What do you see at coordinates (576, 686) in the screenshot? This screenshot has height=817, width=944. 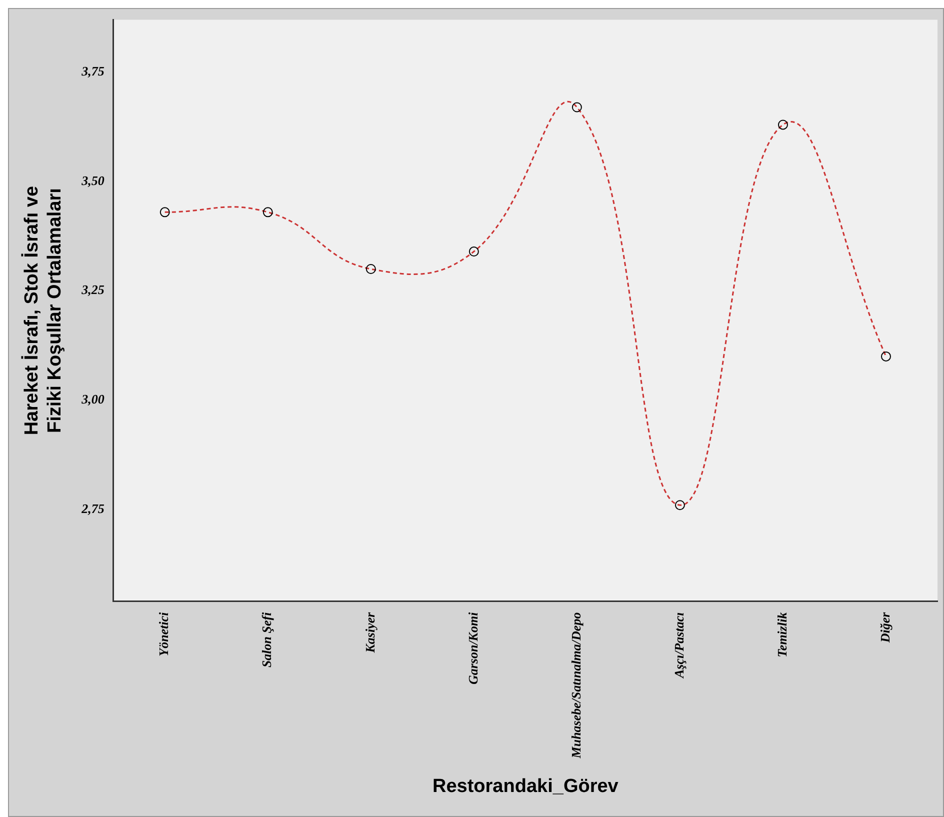 I see `x-tick-label: Muhasebe/Satınalma/Depo` at bounding box center [576, 686].